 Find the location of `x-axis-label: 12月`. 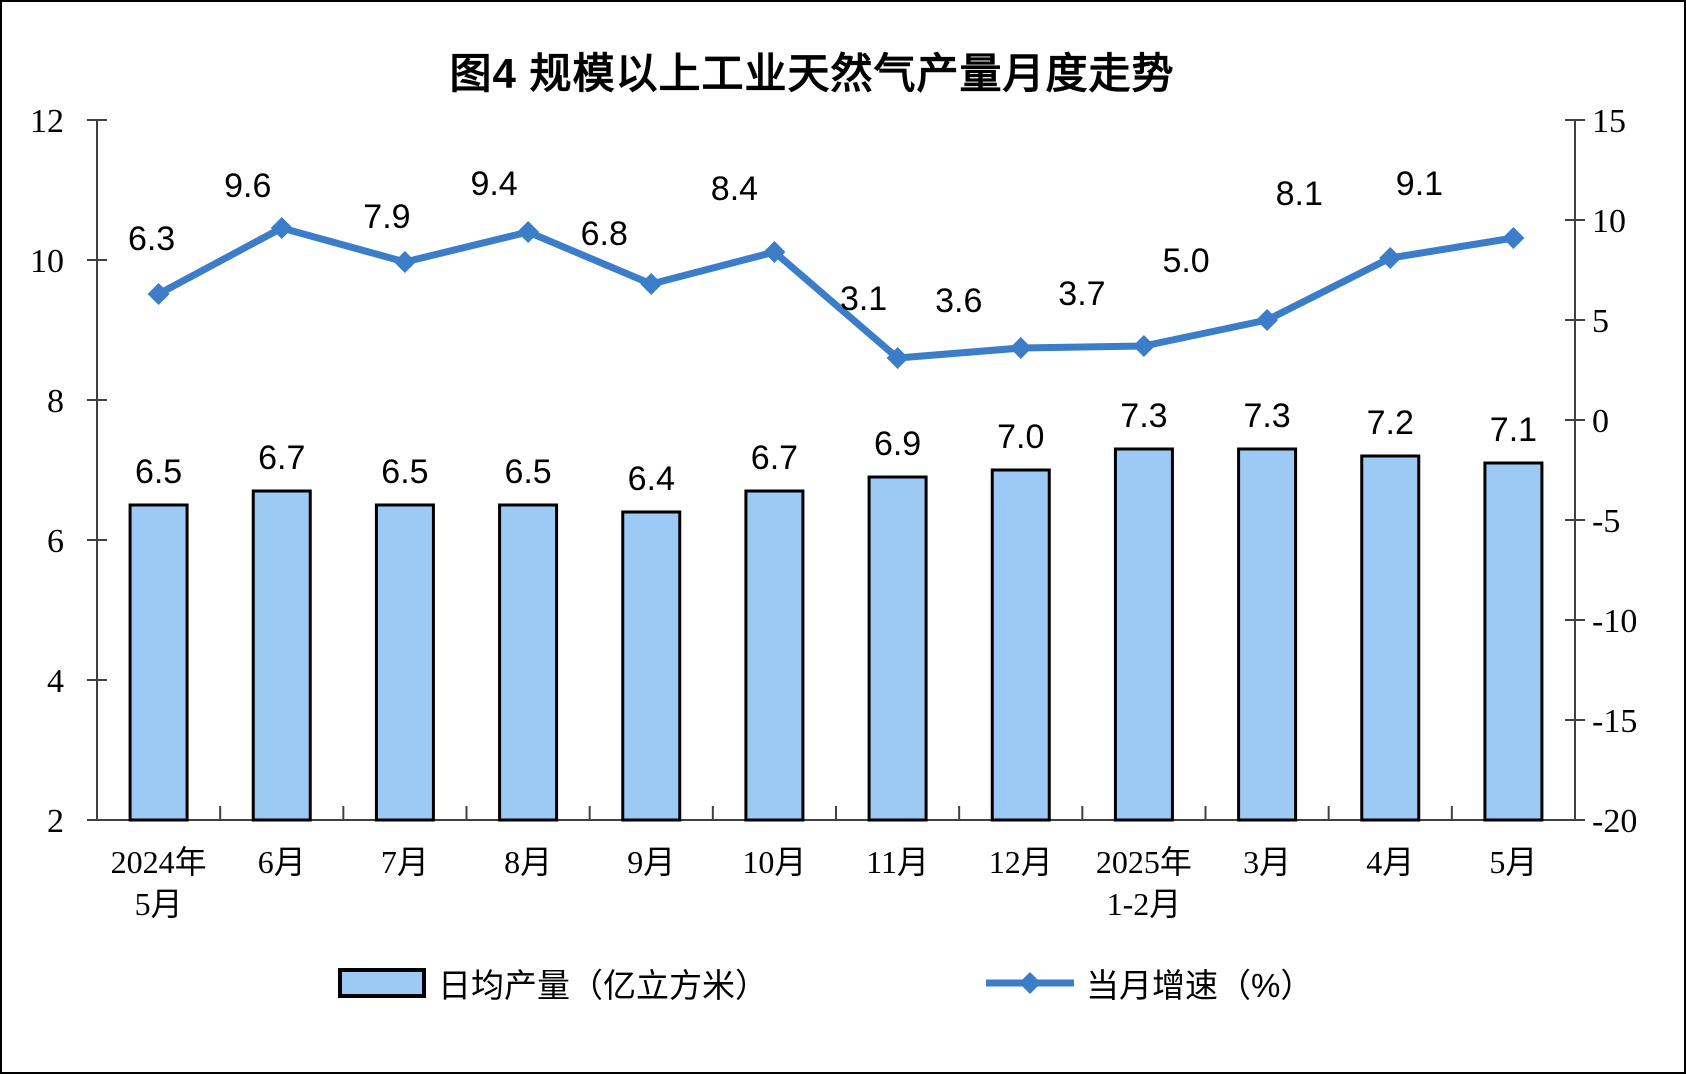

x-axis-label: 12月 is located at coordinates (1021, 862).